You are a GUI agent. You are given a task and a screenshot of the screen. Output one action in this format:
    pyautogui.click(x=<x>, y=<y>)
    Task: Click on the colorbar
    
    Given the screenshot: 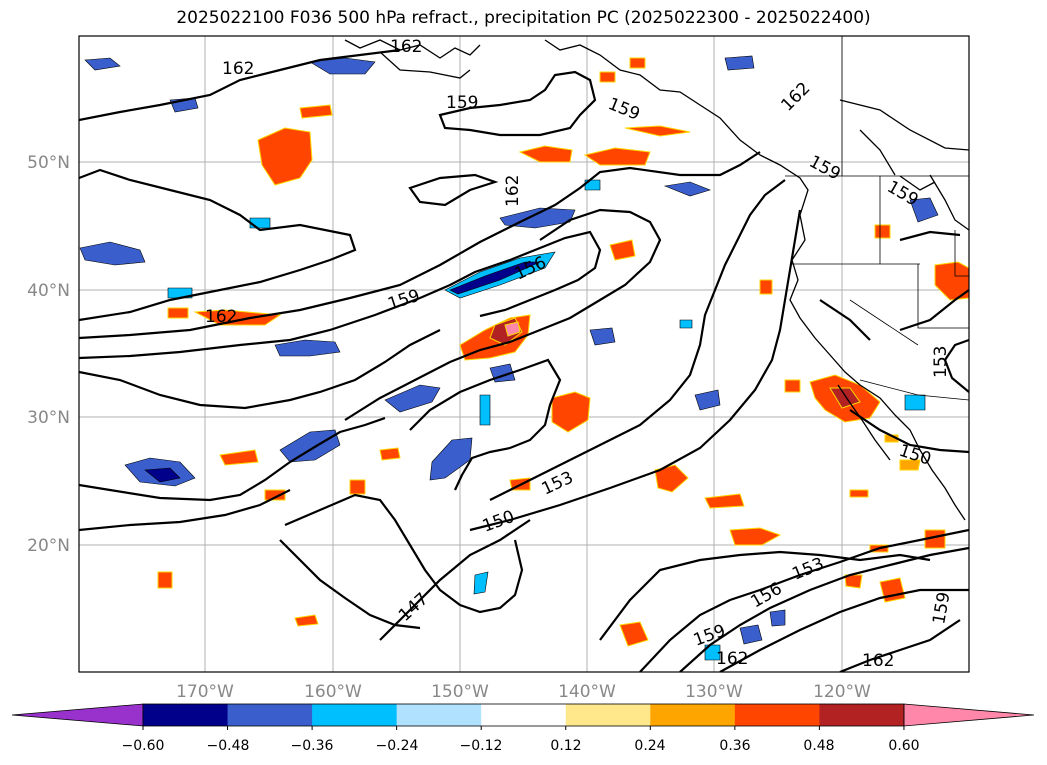 What is the action you would take?
    pyautogui.click(x=523, y=716)
    